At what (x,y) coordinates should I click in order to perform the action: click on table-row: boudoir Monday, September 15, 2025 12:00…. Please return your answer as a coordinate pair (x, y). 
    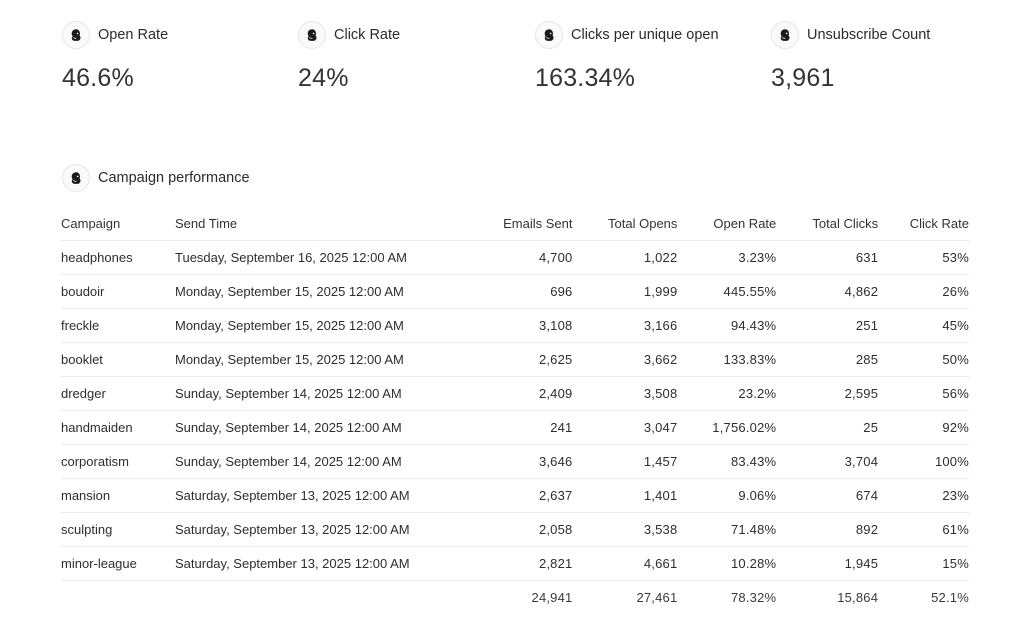
    Looking at the image, I should click on (515, 291).